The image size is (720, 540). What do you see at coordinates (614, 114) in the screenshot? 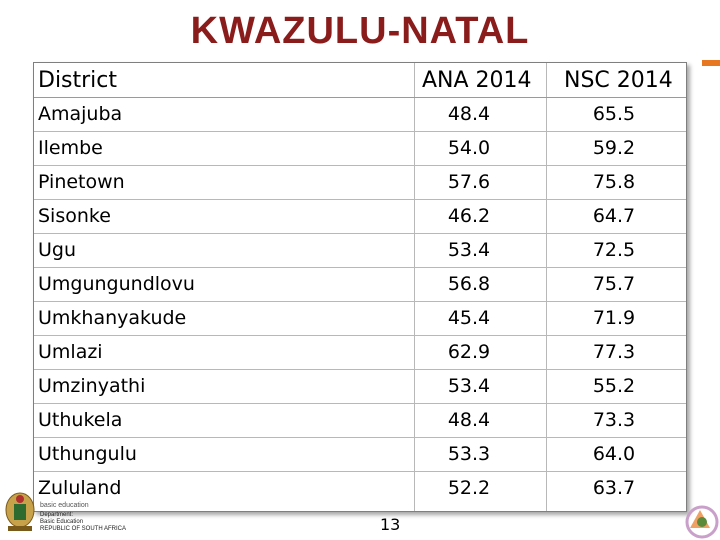
I see `nsc-cell: 65.5` at bounding box center [614, 114].